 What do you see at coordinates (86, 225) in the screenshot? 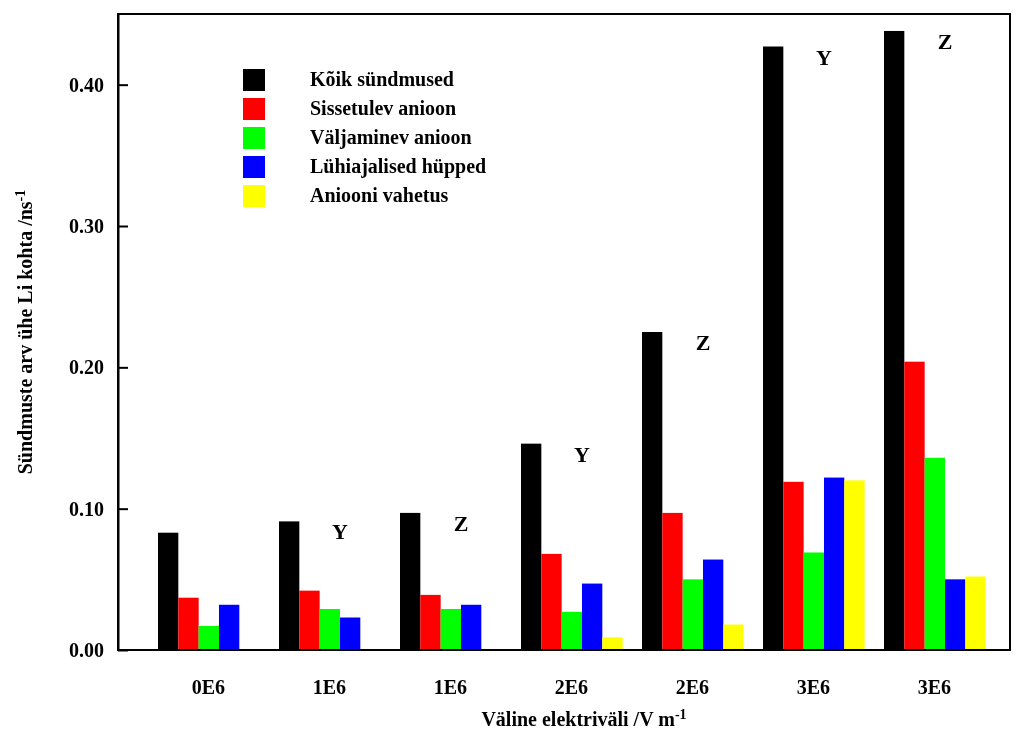
I see `y-tick-label: 0.30` at bounding box center [86, 225].